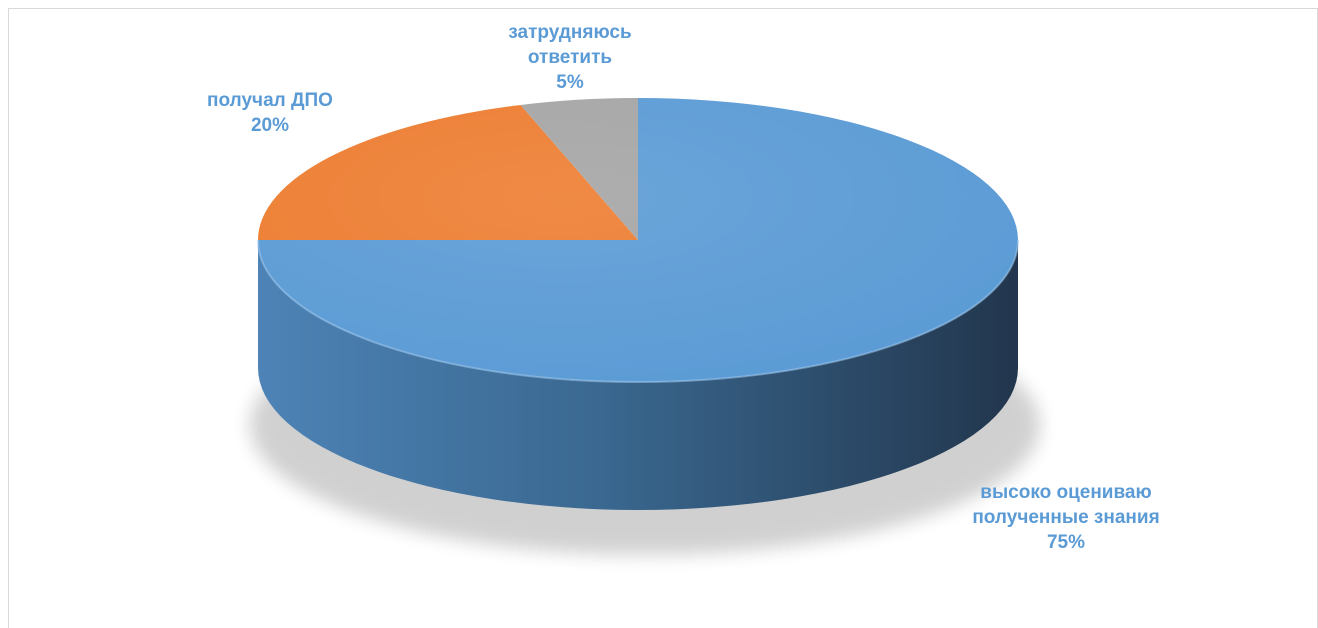 The width and height of the screenshot is (1318, 628). What do you see at coordinates (638, 311) in the screenshot?
I see `pie-rim-highlight` at bounding box center [638, 311].